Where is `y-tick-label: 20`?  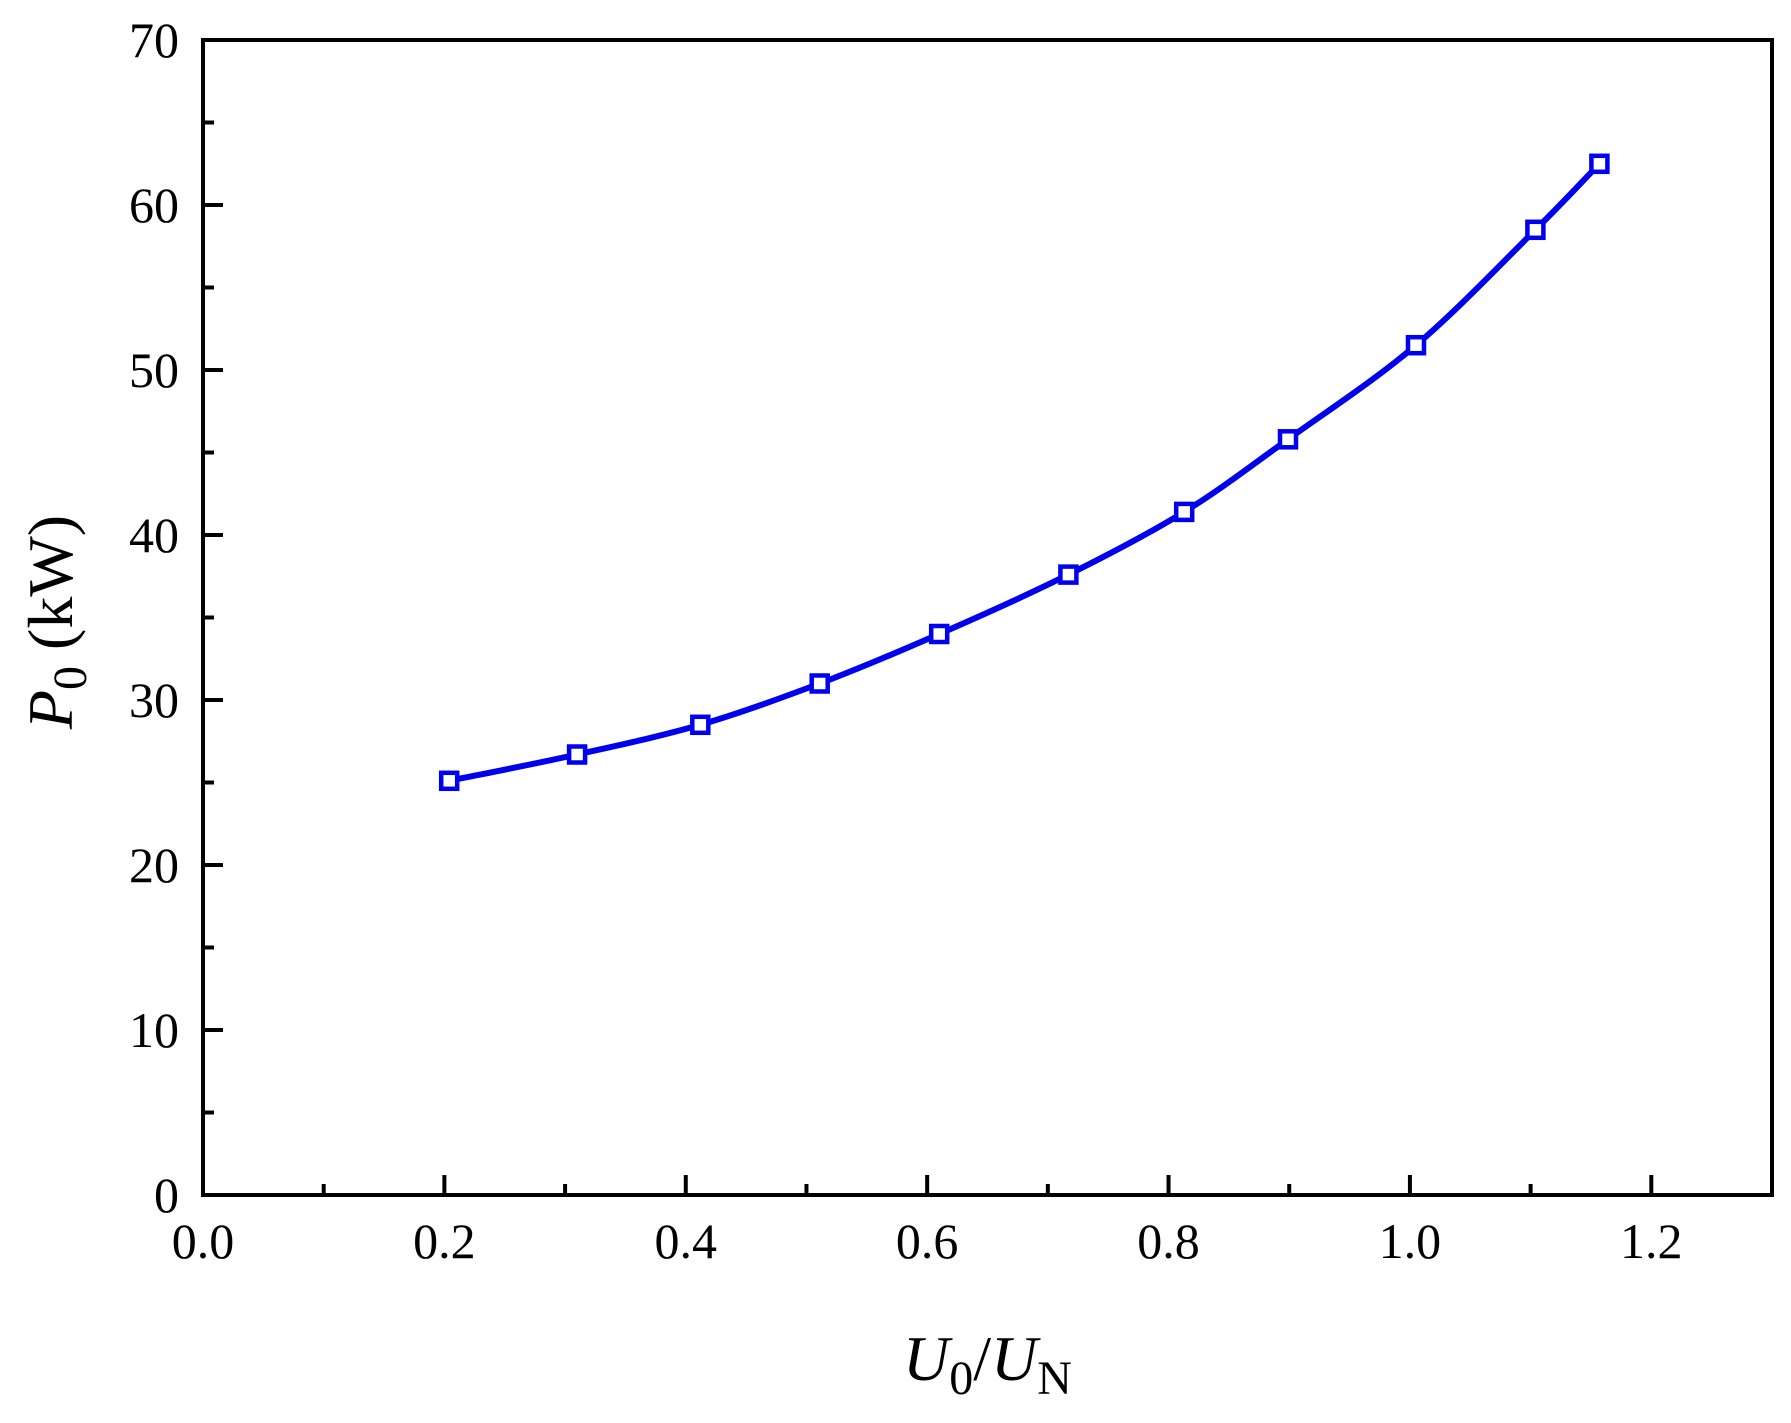 y-tick-label: 20 is located at coordinates (154, 865).